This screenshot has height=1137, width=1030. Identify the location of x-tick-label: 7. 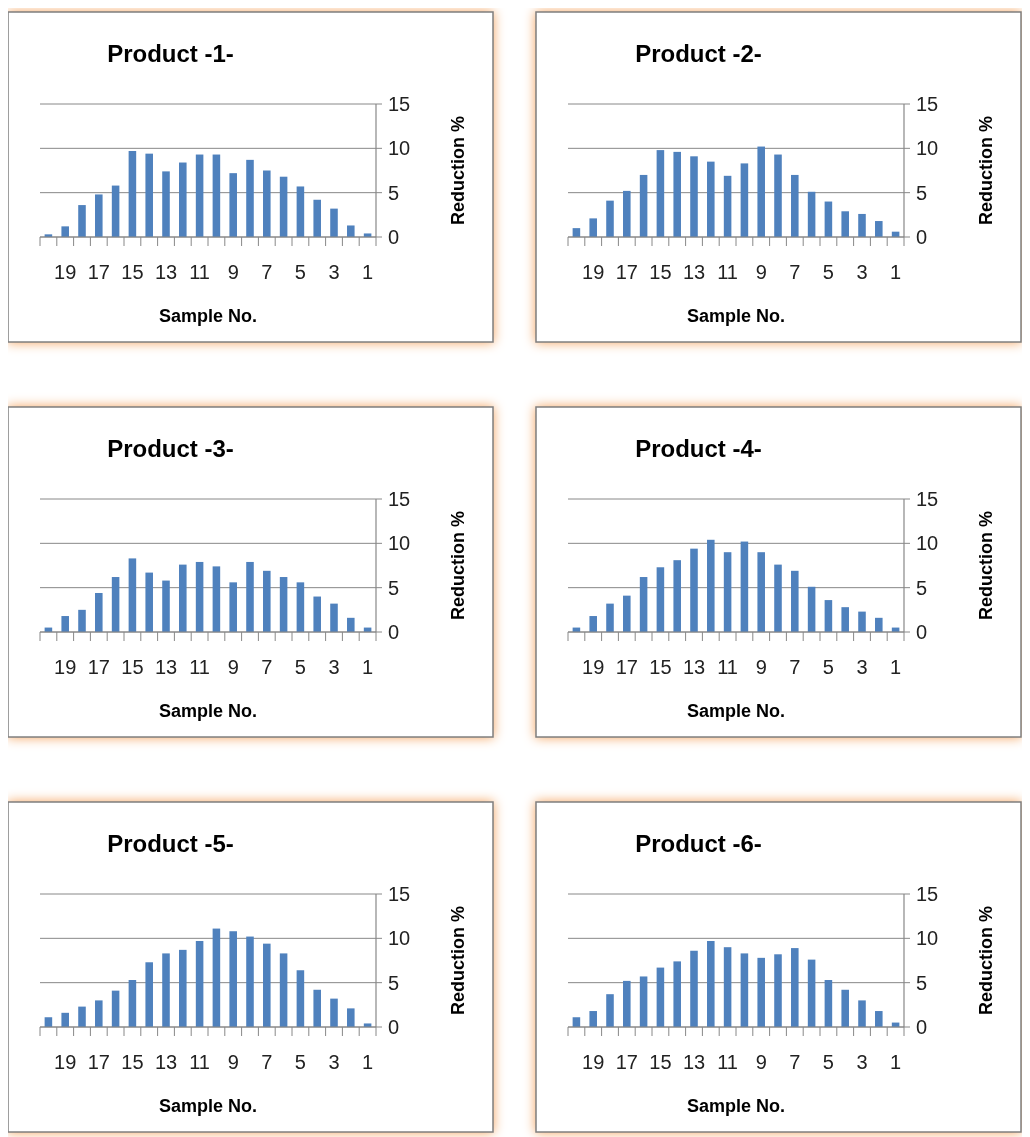
(795, 667).